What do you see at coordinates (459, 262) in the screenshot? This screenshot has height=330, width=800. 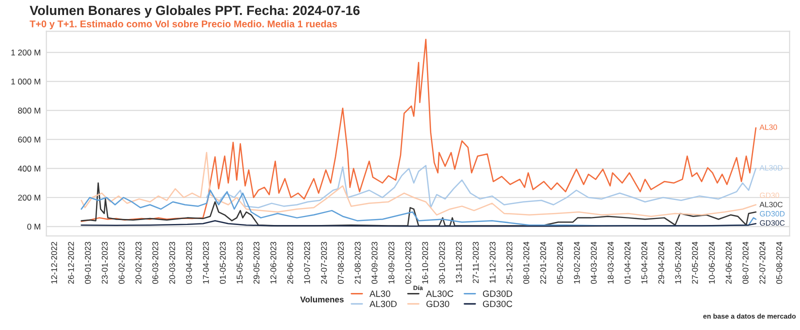 I see `x-tick-label: 13-11-2023` at bounding box center [459, 262].